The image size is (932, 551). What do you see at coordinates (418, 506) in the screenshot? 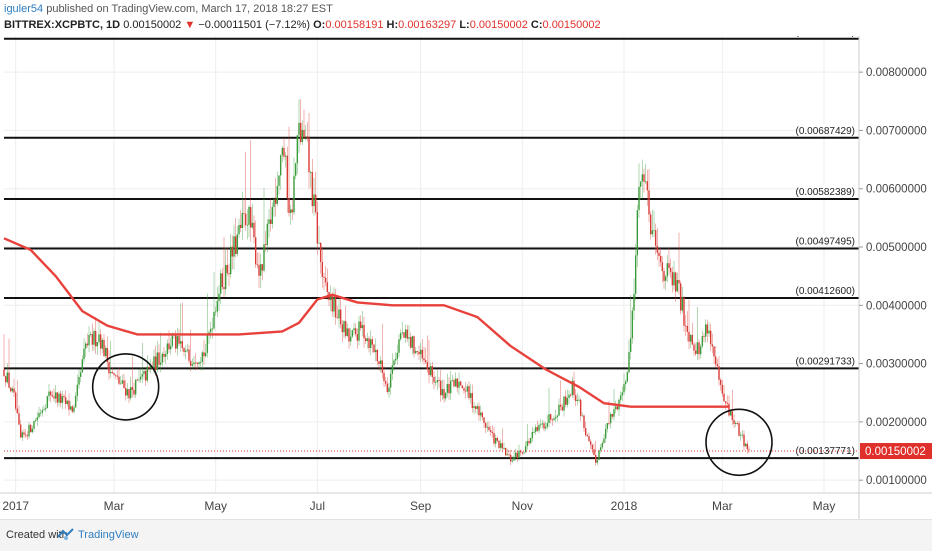
I see `time-axis: 2017 Mar May Jul Sep Nov 2018 Mar May` at bounding box center [418, 506].